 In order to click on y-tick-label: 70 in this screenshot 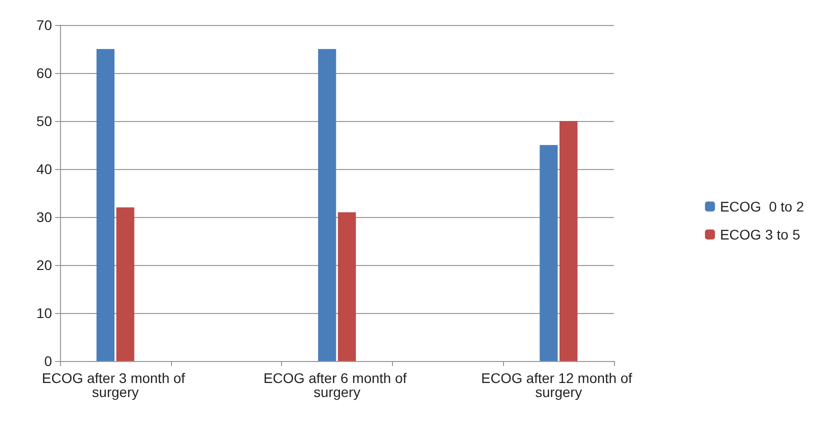, I will do `click(44, 25)`.